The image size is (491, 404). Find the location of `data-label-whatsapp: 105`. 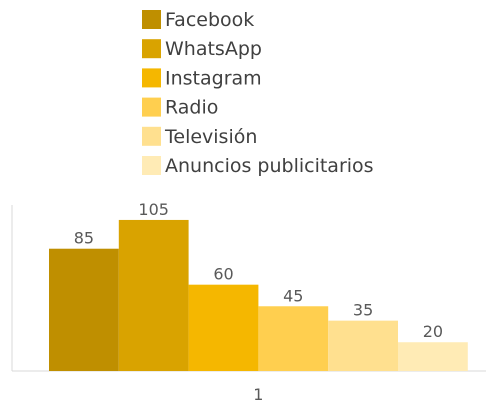

data-label-whatsapp: 105 is located at coordinates (153, 209).